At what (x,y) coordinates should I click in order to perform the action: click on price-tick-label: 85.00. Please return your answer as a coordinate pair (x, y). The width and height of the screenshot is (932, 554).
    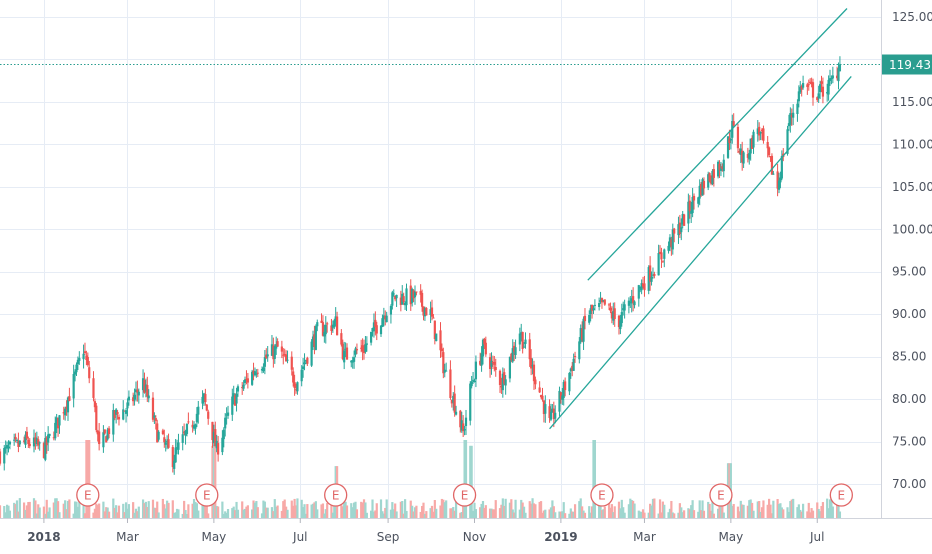
    Looking at the image, I should click on (909, 357).